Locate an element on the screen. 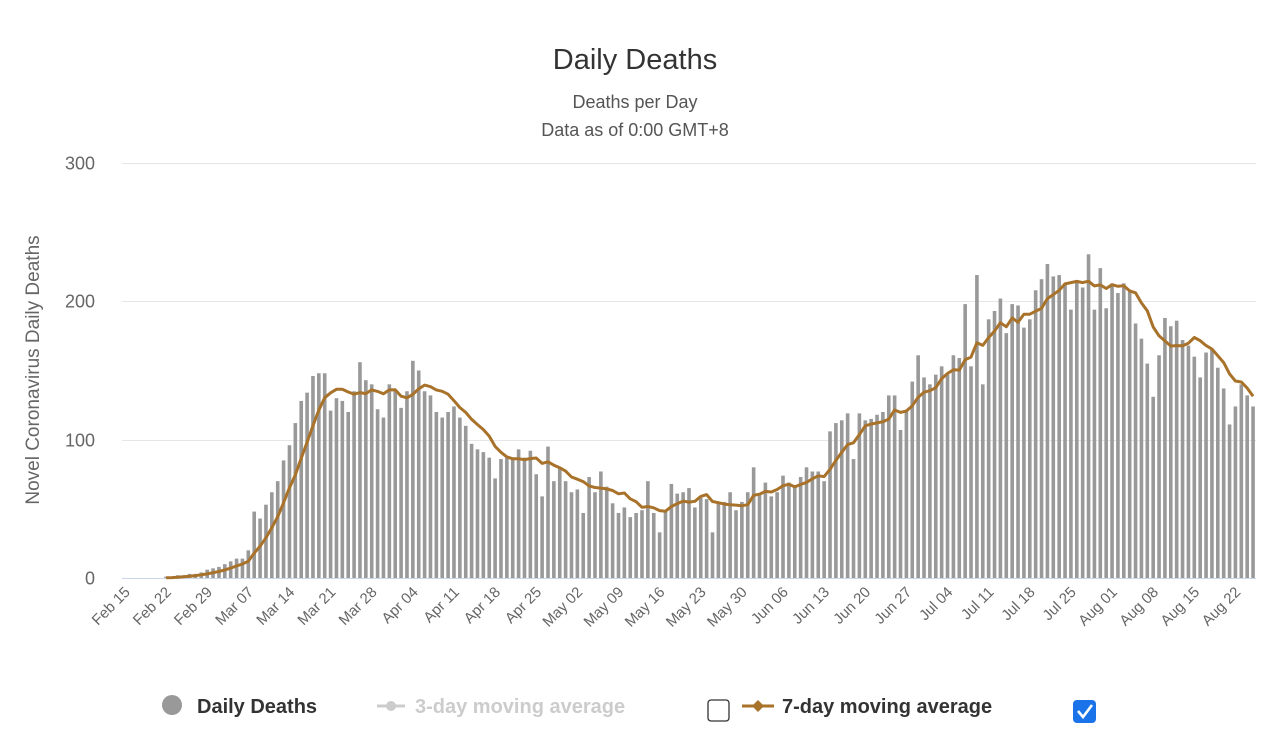  checkbox-7-day-average is located at coordinates (1084, 711).